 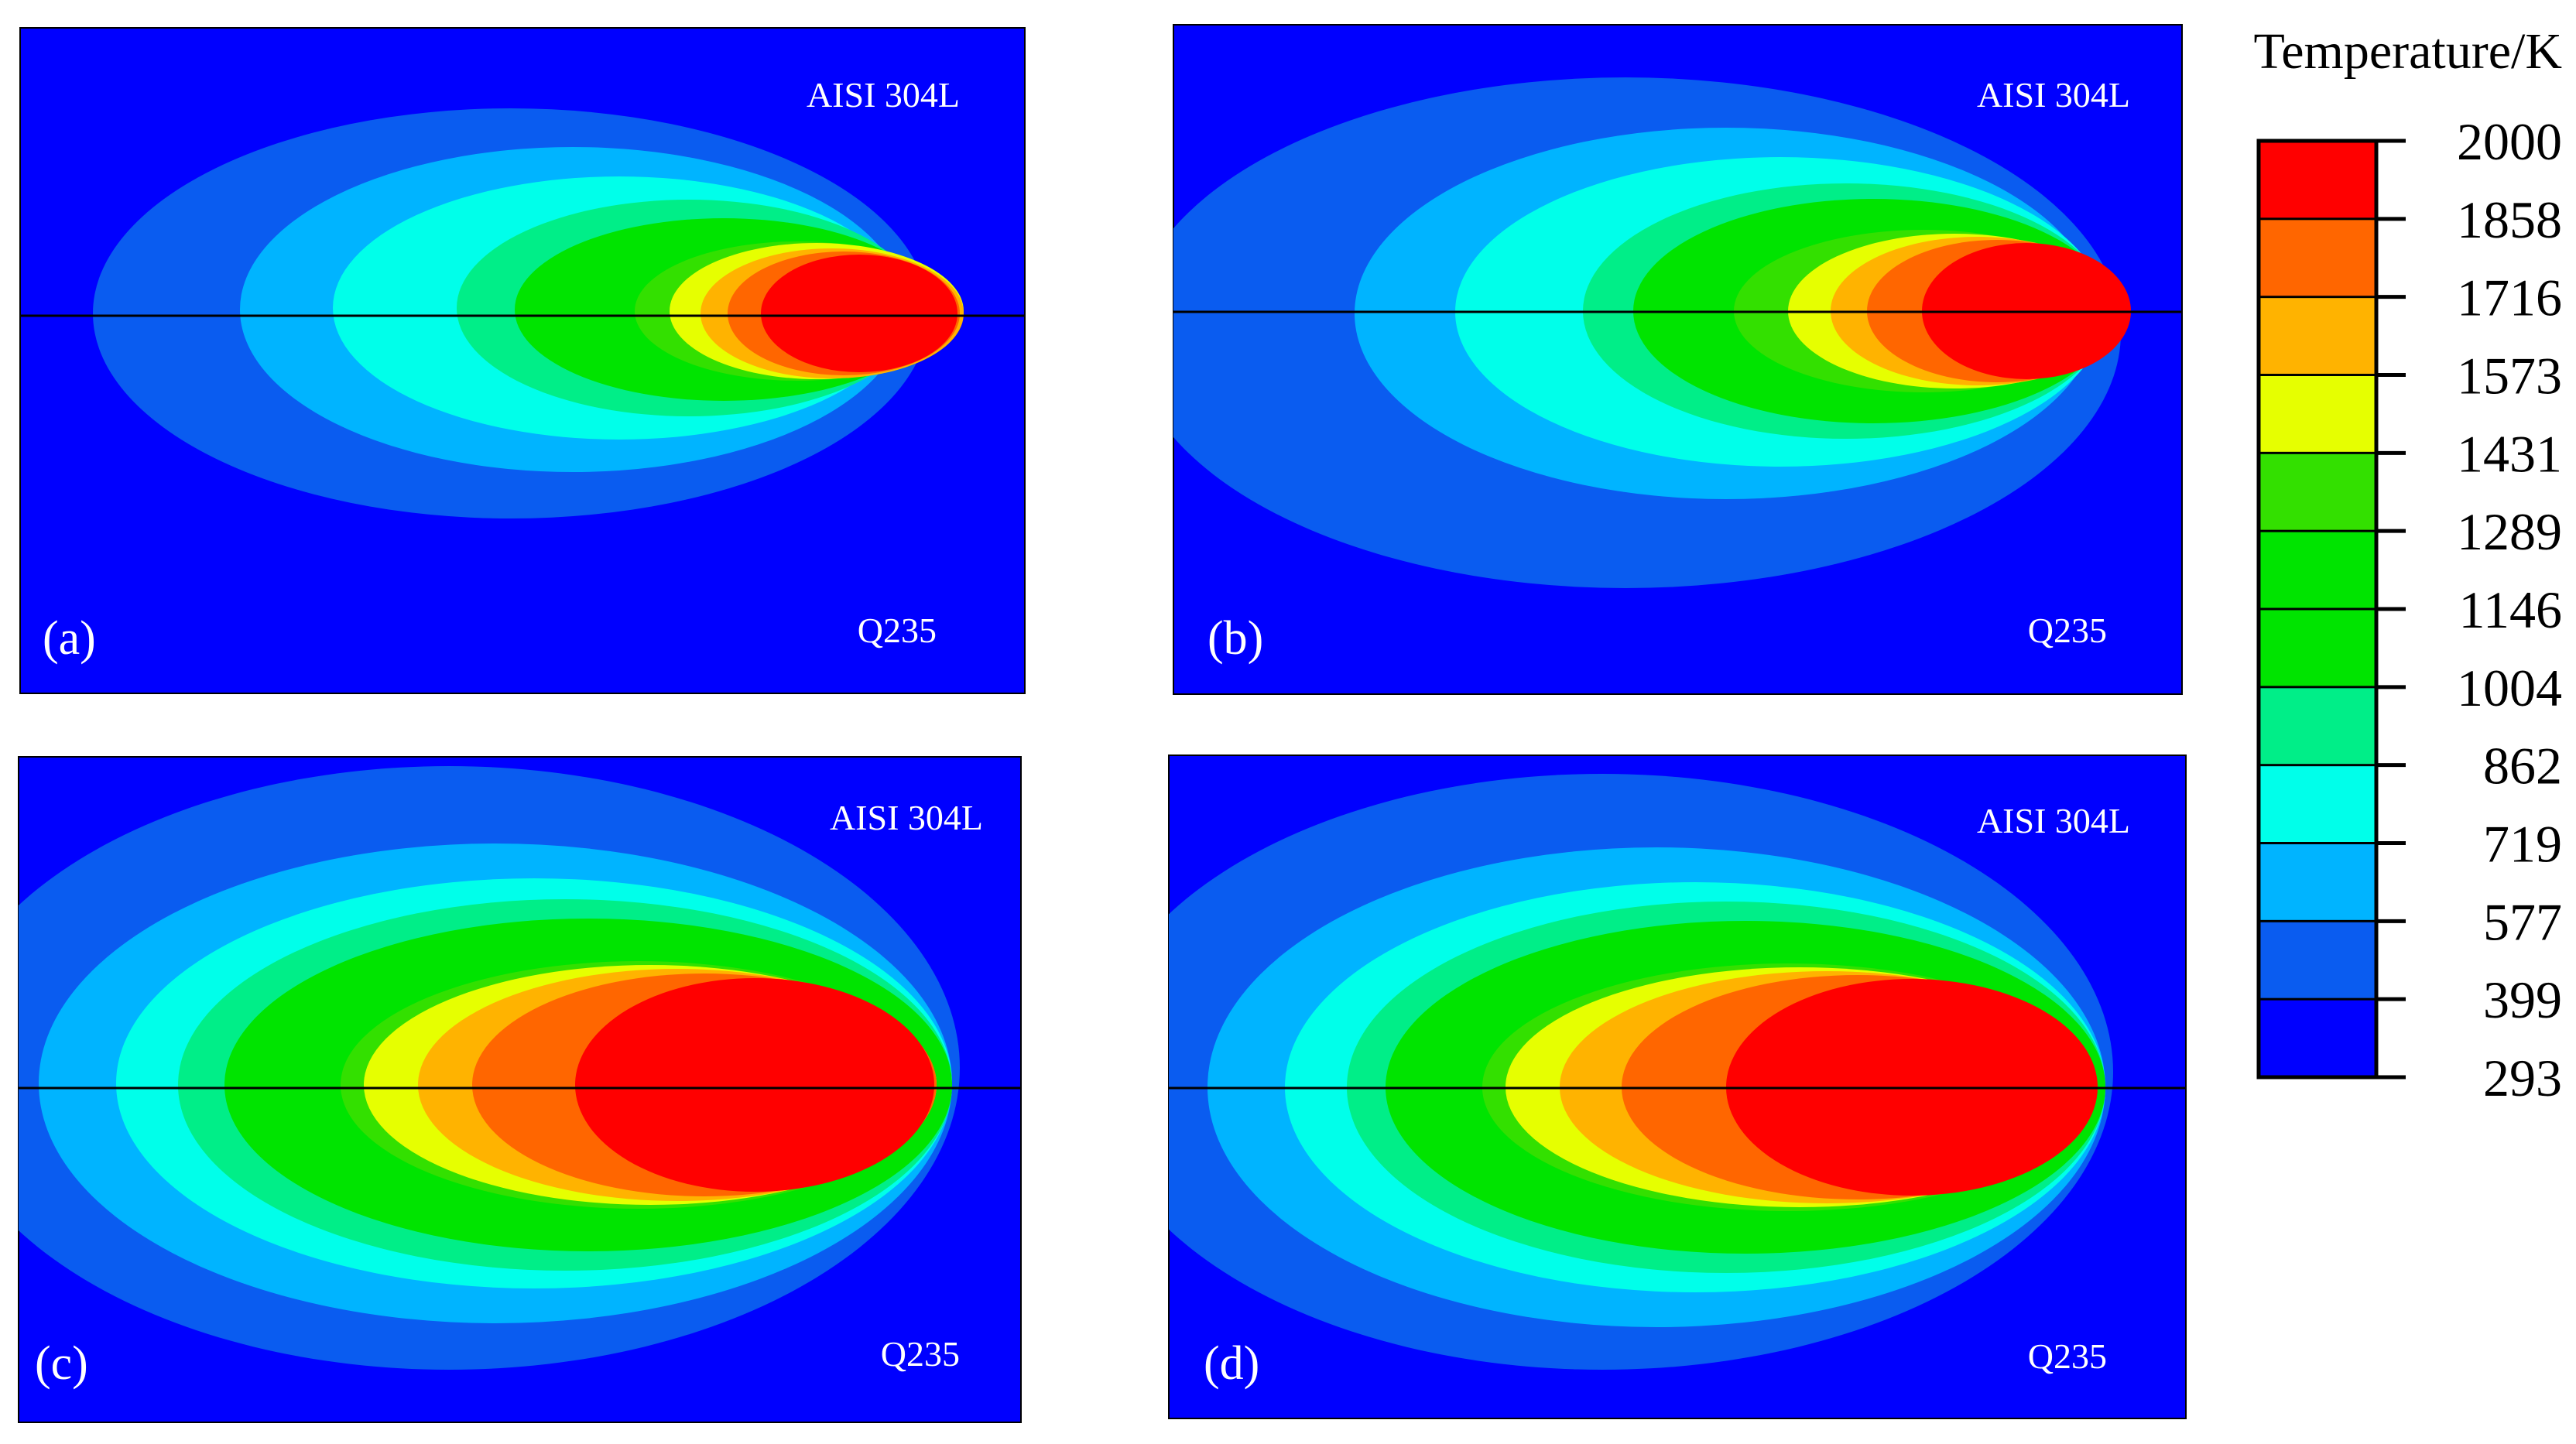 What do you see at coordinates (1231, 1363) in the screenshot?
I see `panel-d-tag: (d)` at bounding box center [1231, 1363].